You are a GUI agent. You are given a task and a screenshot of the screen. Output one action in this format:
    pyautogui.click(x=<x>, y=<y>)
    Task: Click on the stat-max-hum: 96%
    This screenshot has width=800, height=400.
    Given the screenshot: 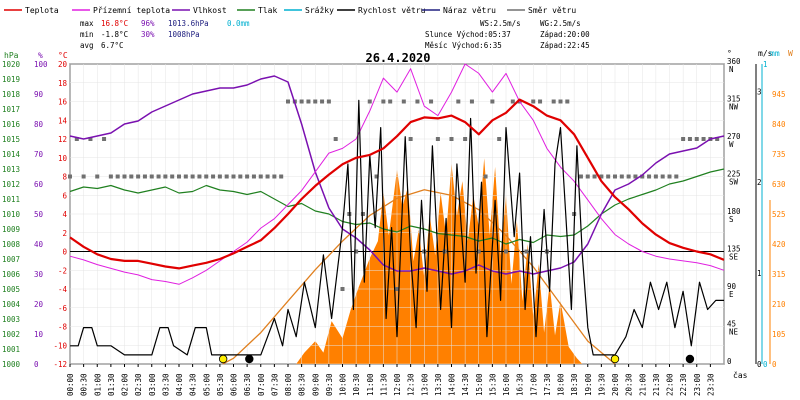 What is the action you would take?
    pyautogui.click(x=148, y=23)
    